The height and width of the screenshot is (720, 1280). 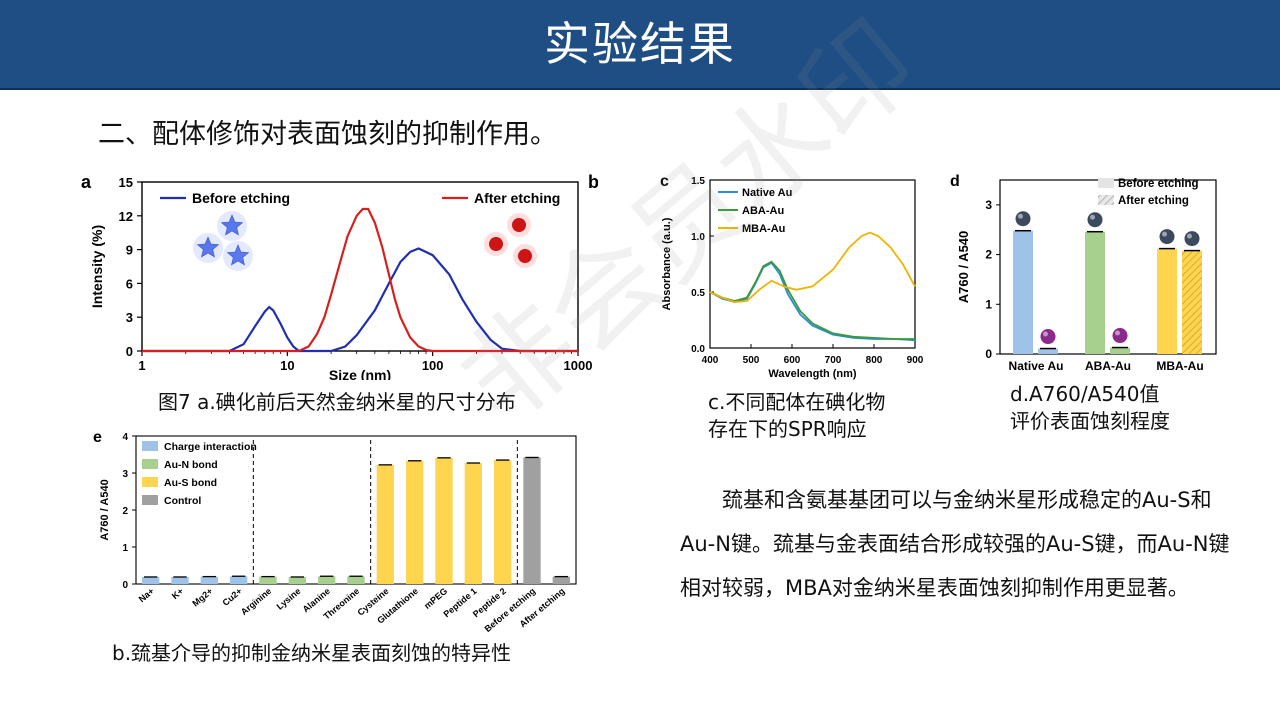 I want to click on y-tick-label: 1.5, so click(x=698, y=181).